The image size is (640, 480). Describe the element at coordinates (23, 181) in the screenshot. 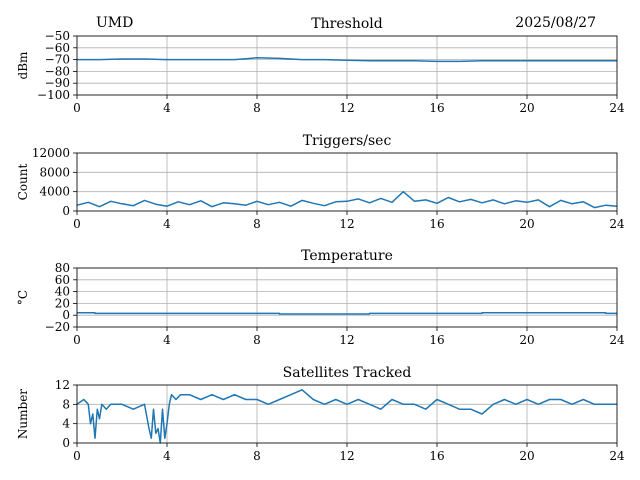

I see `y-axis-label: Count` at that location.